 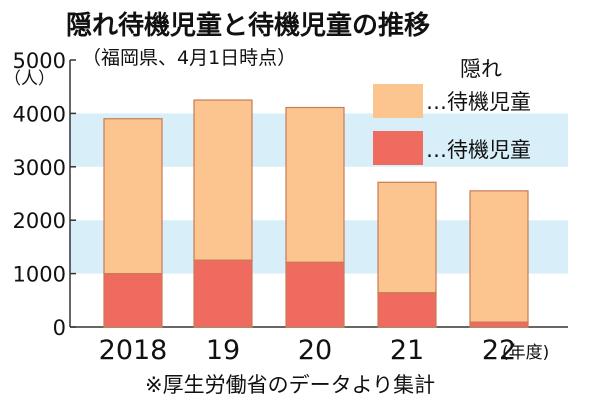 I want to click on chart-subtitle: （福岡県、4月1日時点）, so click(x=189, y=58).